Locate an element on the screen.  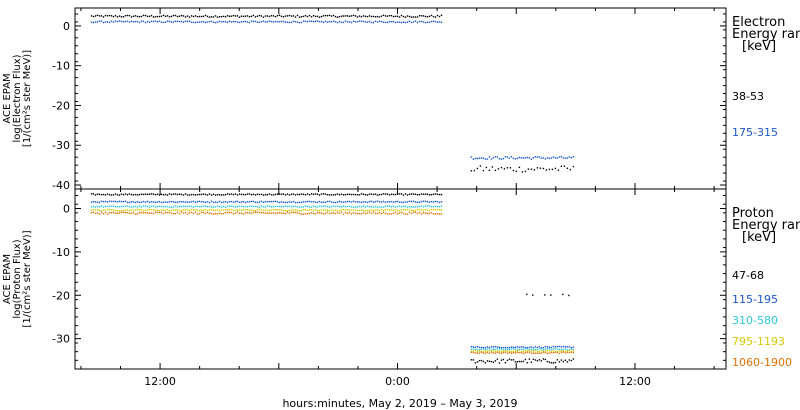
x-axis-label: hours:minutes, May 2, 2019 – May 3, 2019 is located at coordinates (399, 403).